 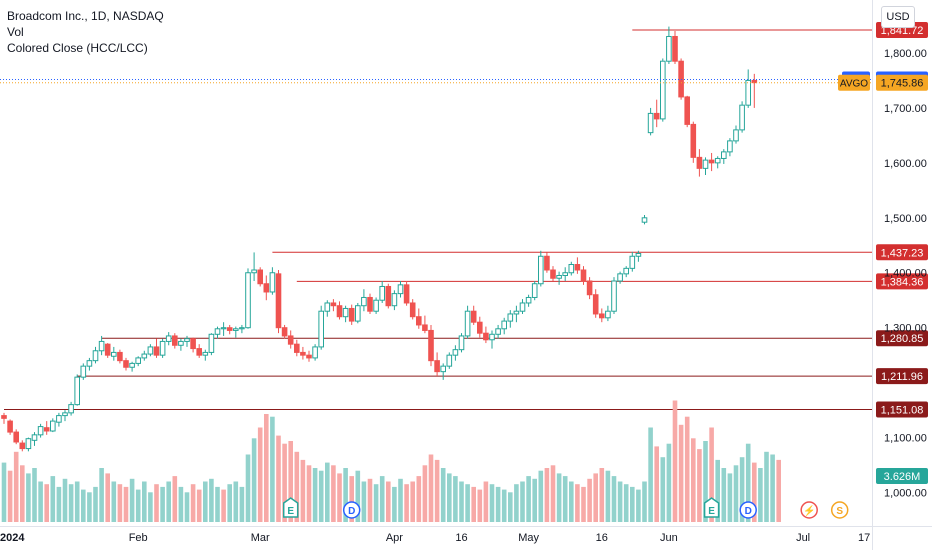 I want to click on symbol-title: Broadcom Inc., 1D, NASDAQ, so click(x=85, y=16).